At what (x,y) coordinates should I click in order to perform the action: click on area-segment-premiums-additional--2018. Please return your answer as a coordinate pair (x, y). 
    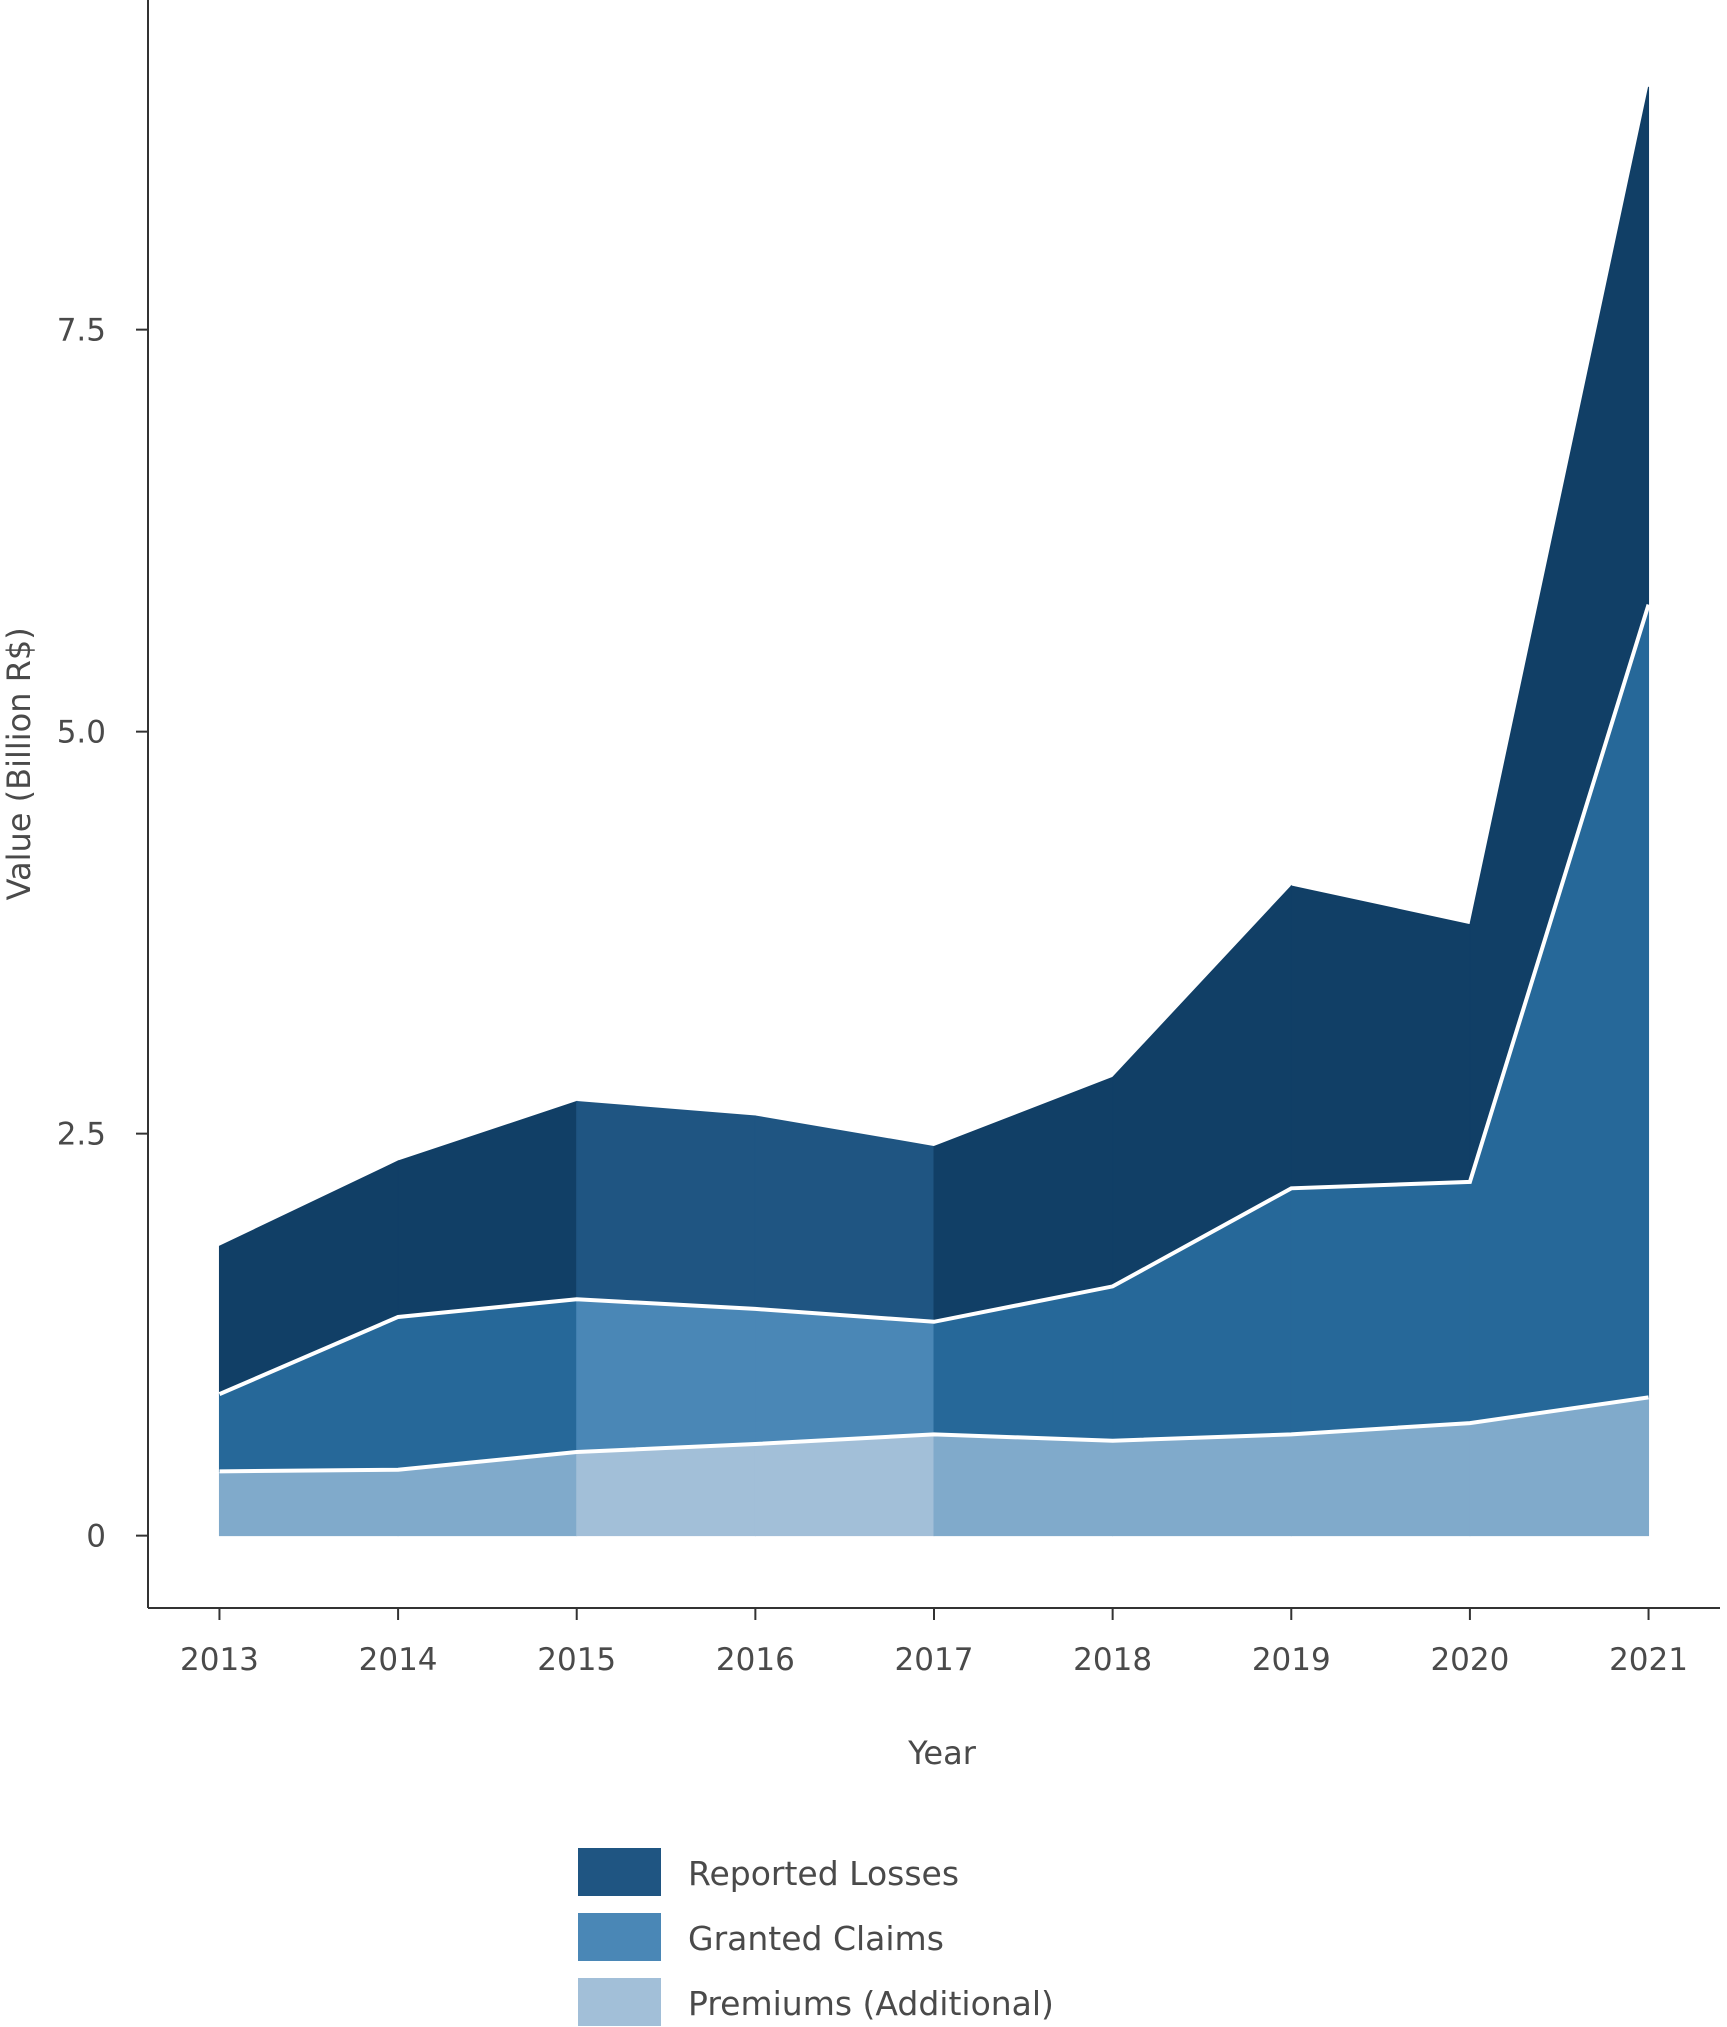
    Looking at the image, I should click on (1202, 1485).